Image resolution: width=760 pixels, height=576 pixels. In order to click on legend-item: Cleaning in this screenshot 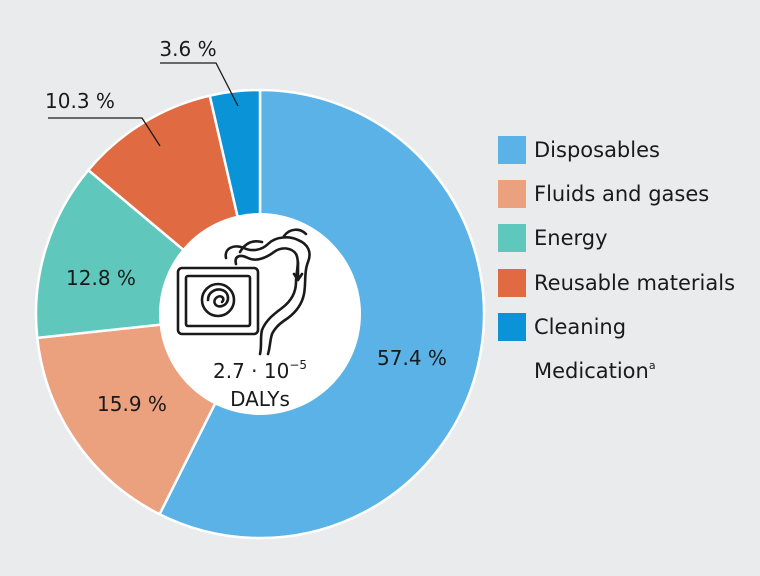, I will do `click(616, 327)`.